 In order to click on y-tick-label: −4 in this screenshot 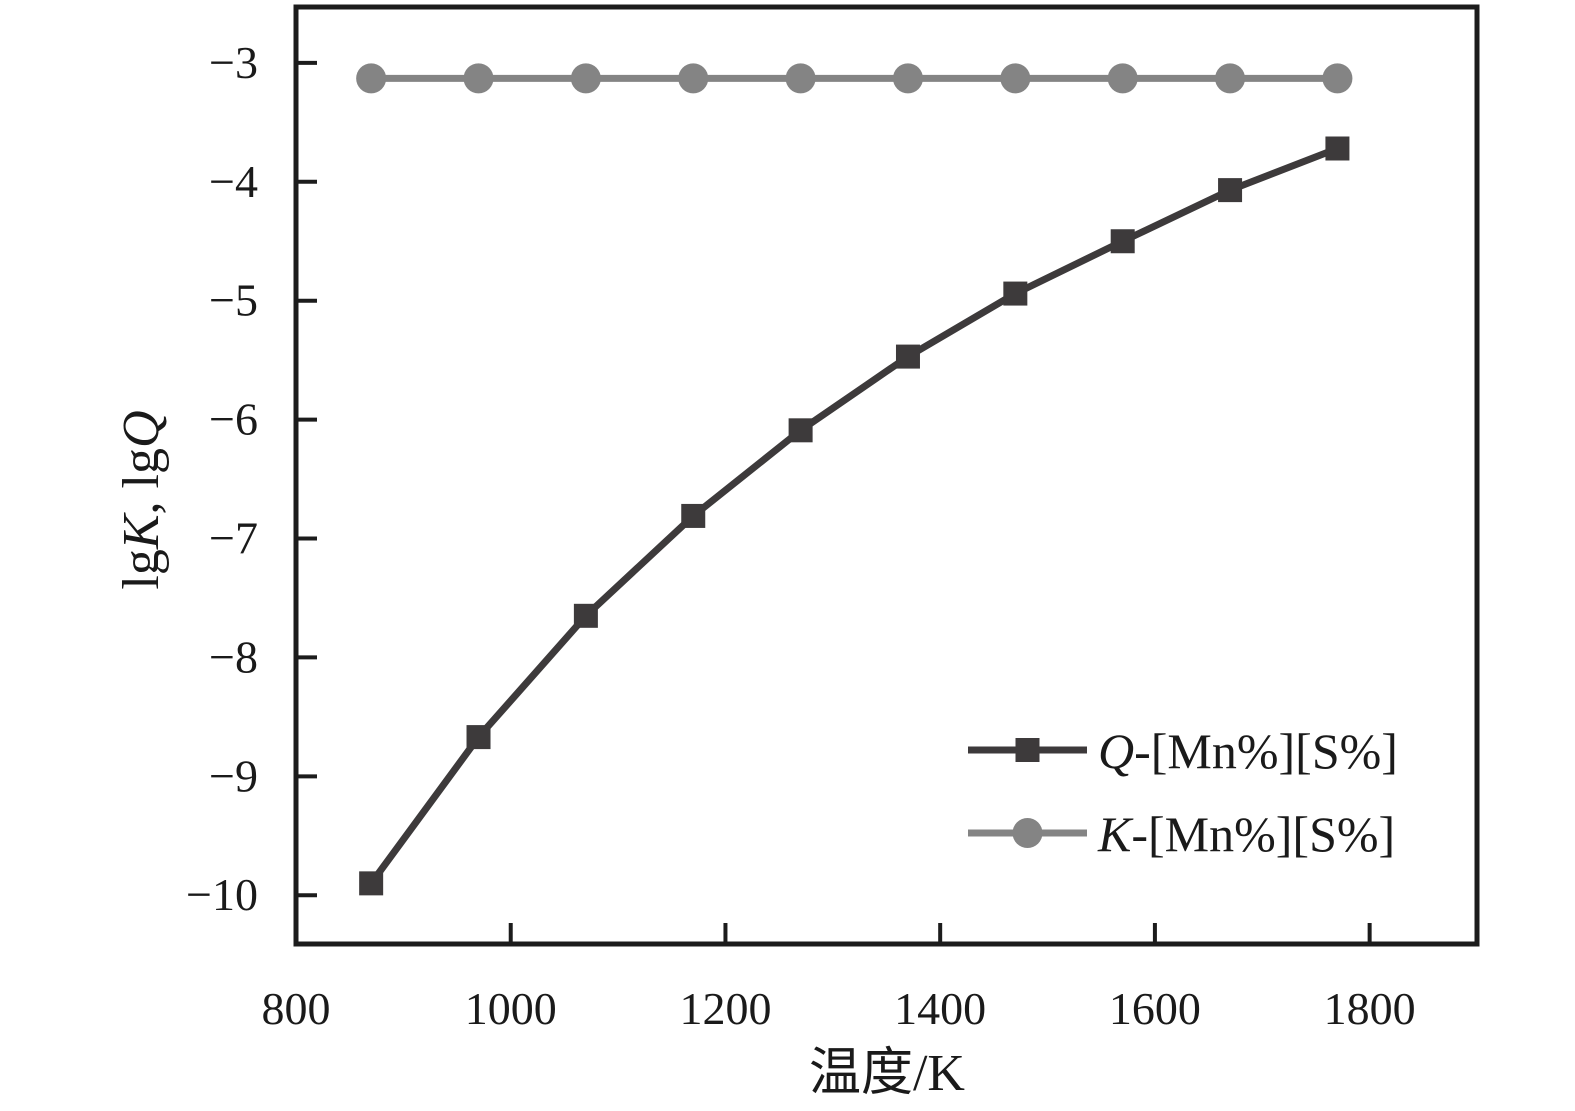, I will do `click(233, 181)`.